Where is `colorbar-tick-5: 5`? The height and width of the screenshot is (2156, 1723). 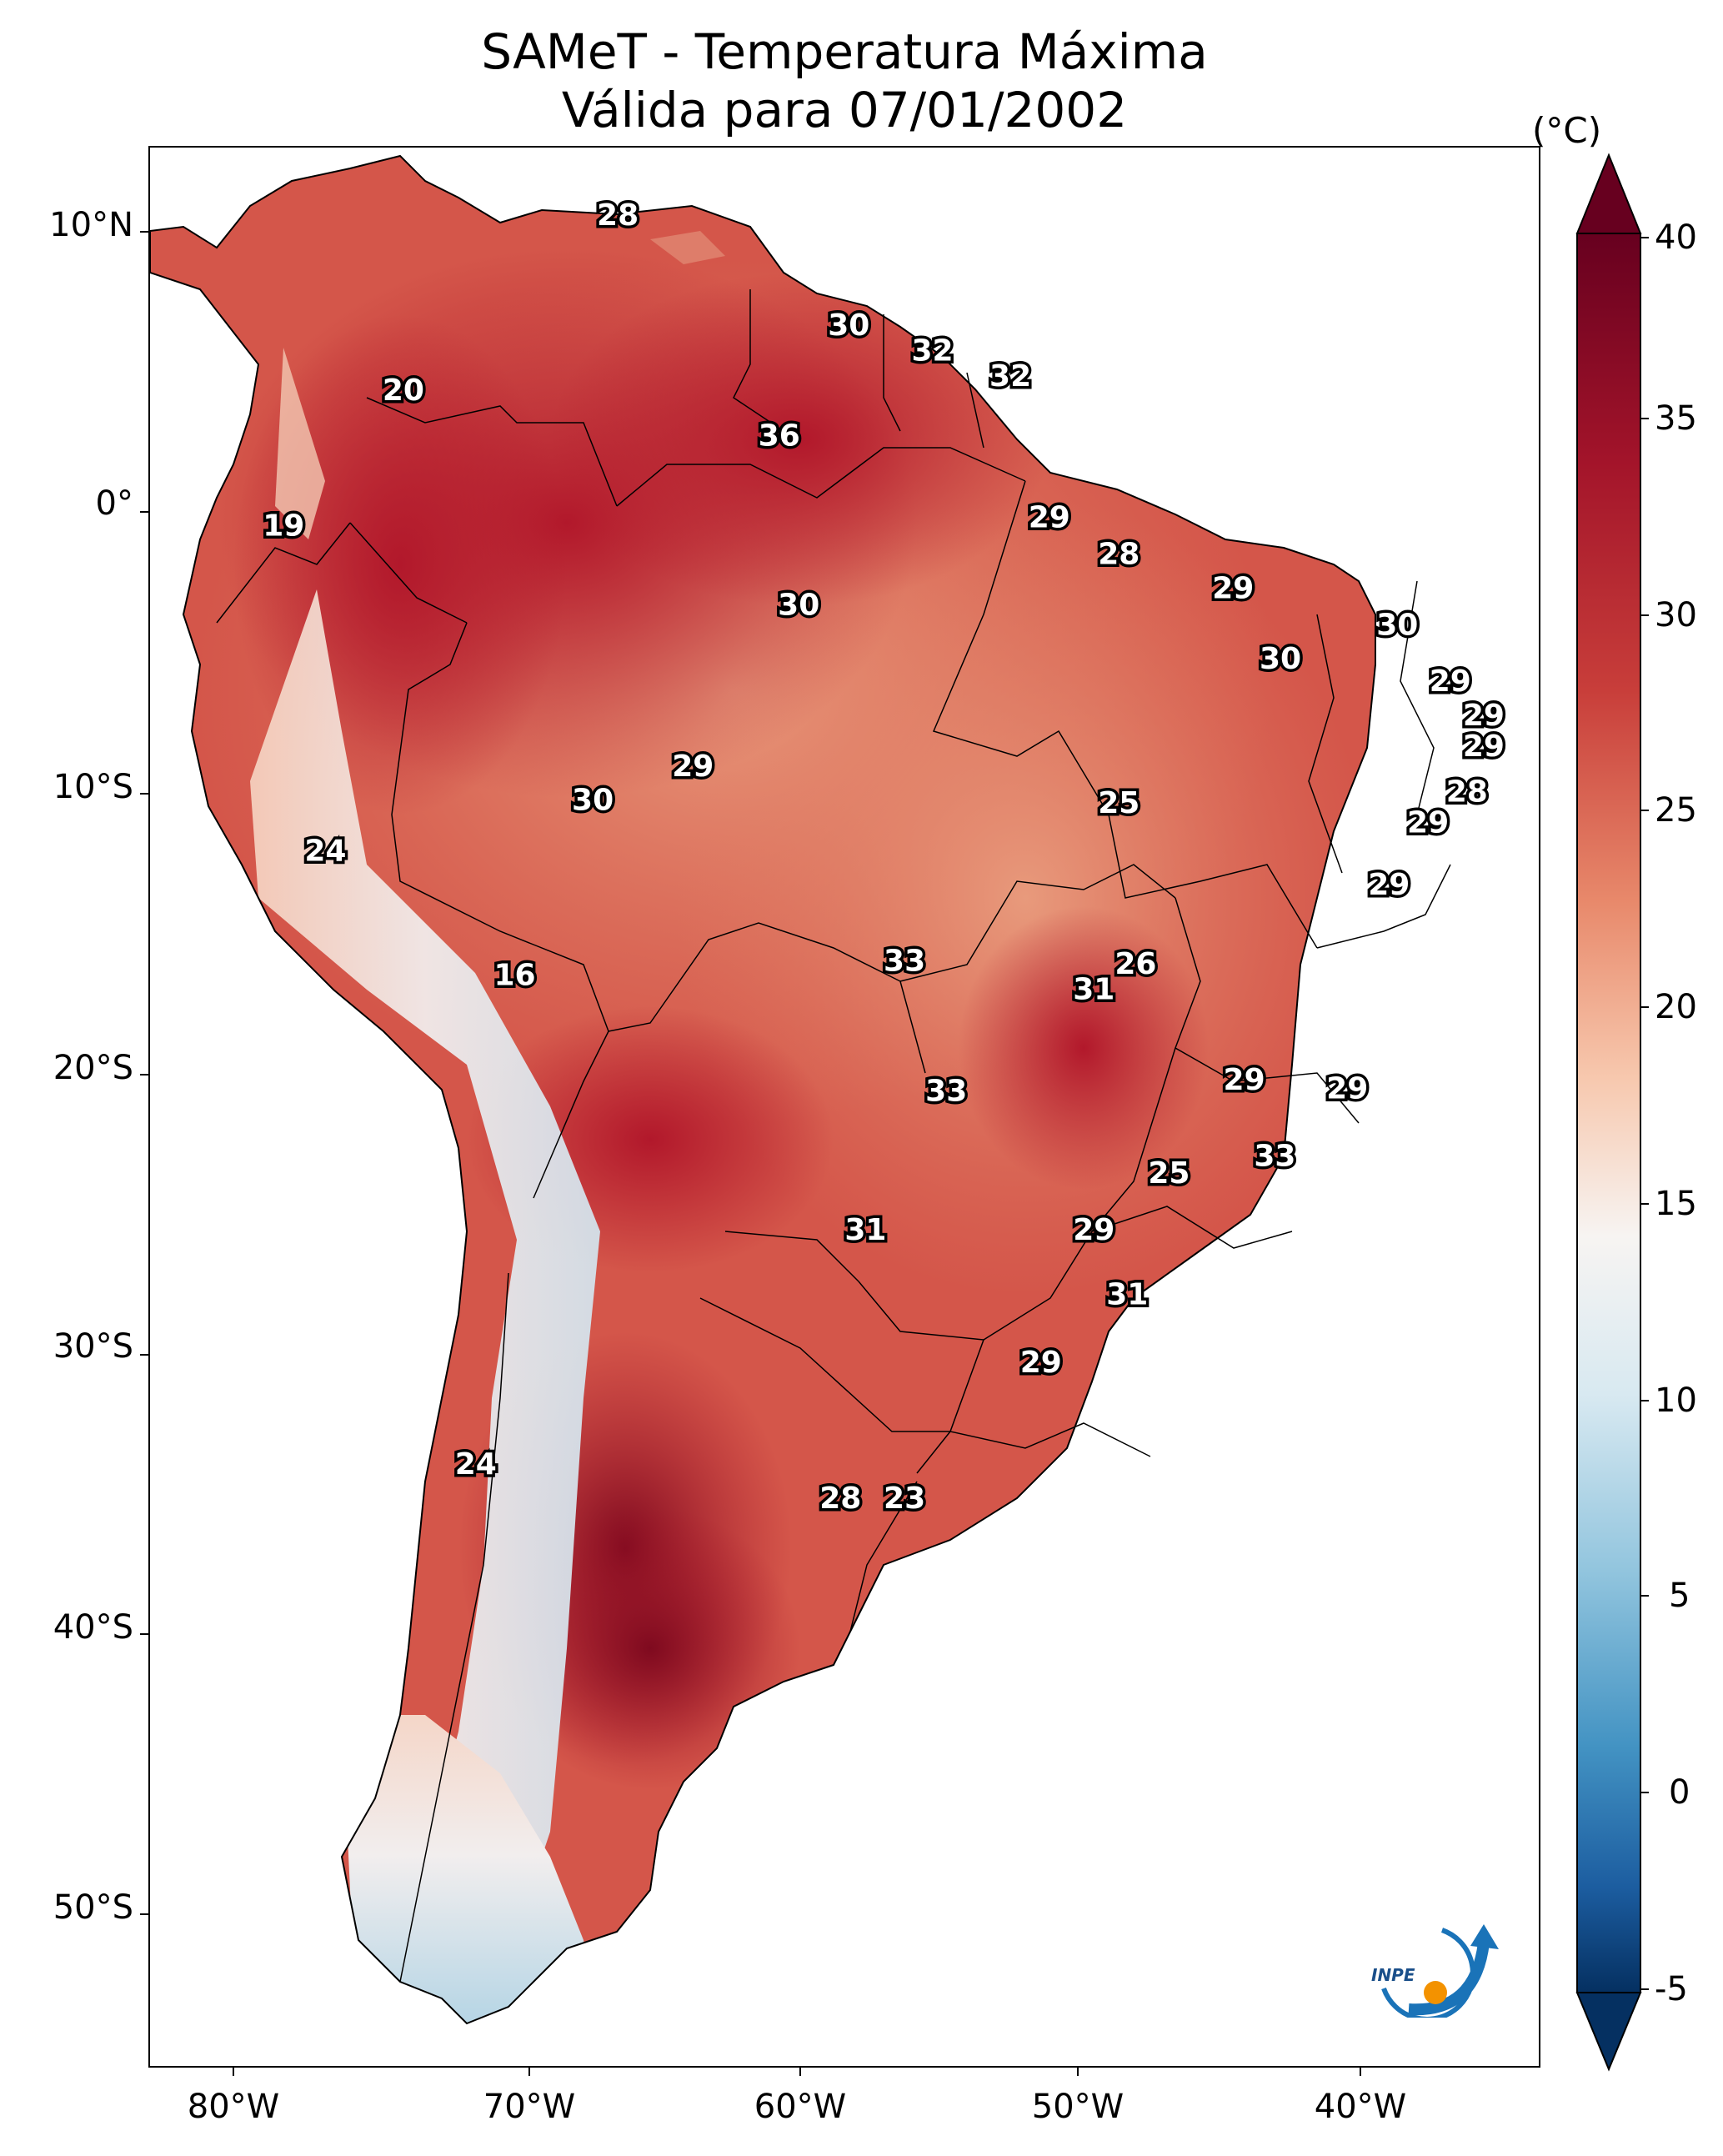
colorbar-tick-5: 5 is located at coordinates (1680, 1596).